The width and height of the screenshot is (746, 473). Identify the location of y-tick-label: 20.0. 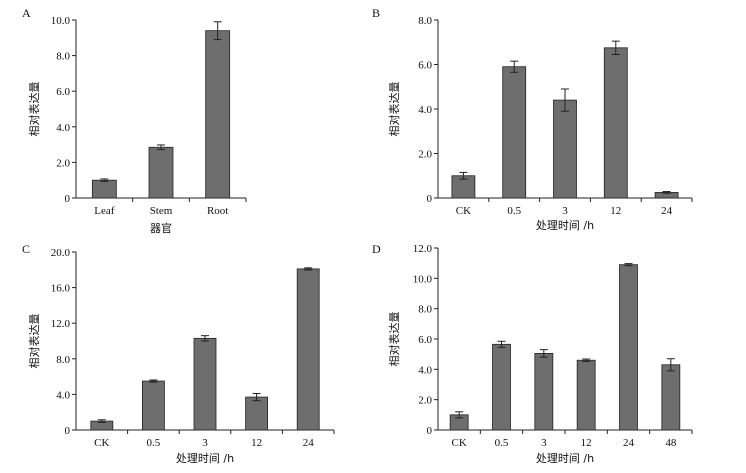
(61, 253).